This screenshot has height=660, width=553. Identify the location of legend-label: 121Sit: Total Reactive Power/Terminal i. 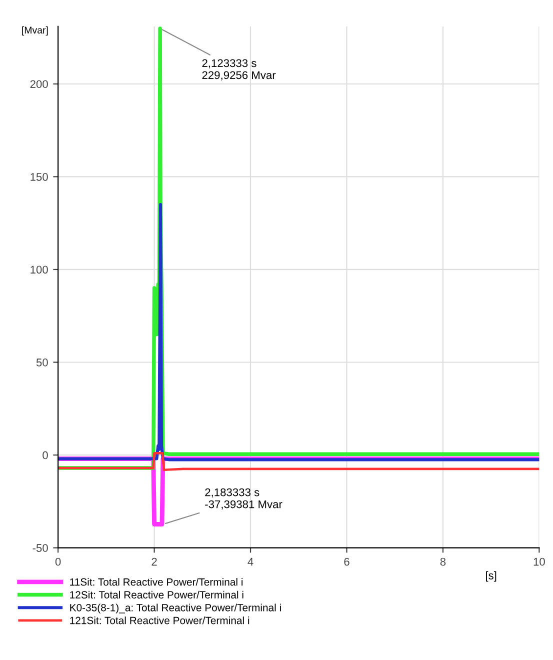
(160, 620).